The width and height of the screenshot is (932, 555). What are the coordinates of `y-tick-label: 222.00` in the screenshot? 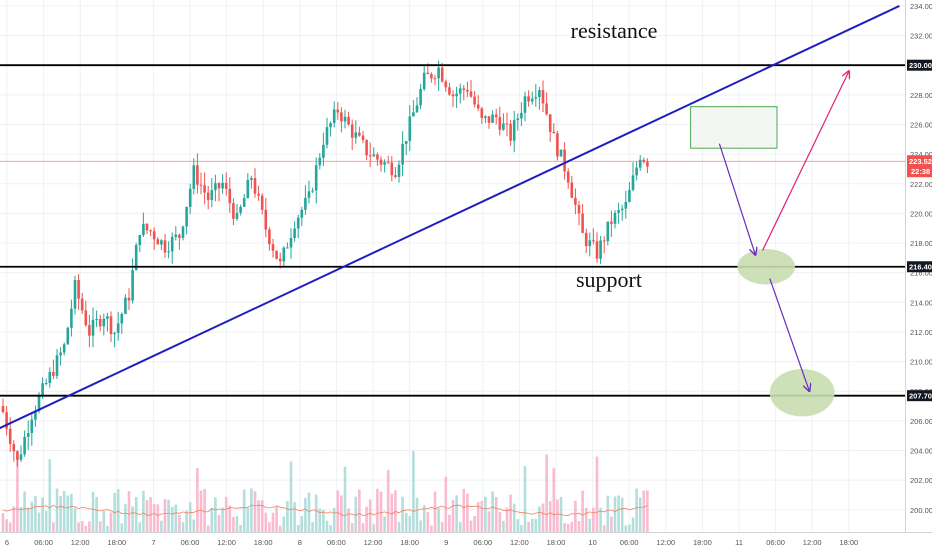 It's located at (921, 184).